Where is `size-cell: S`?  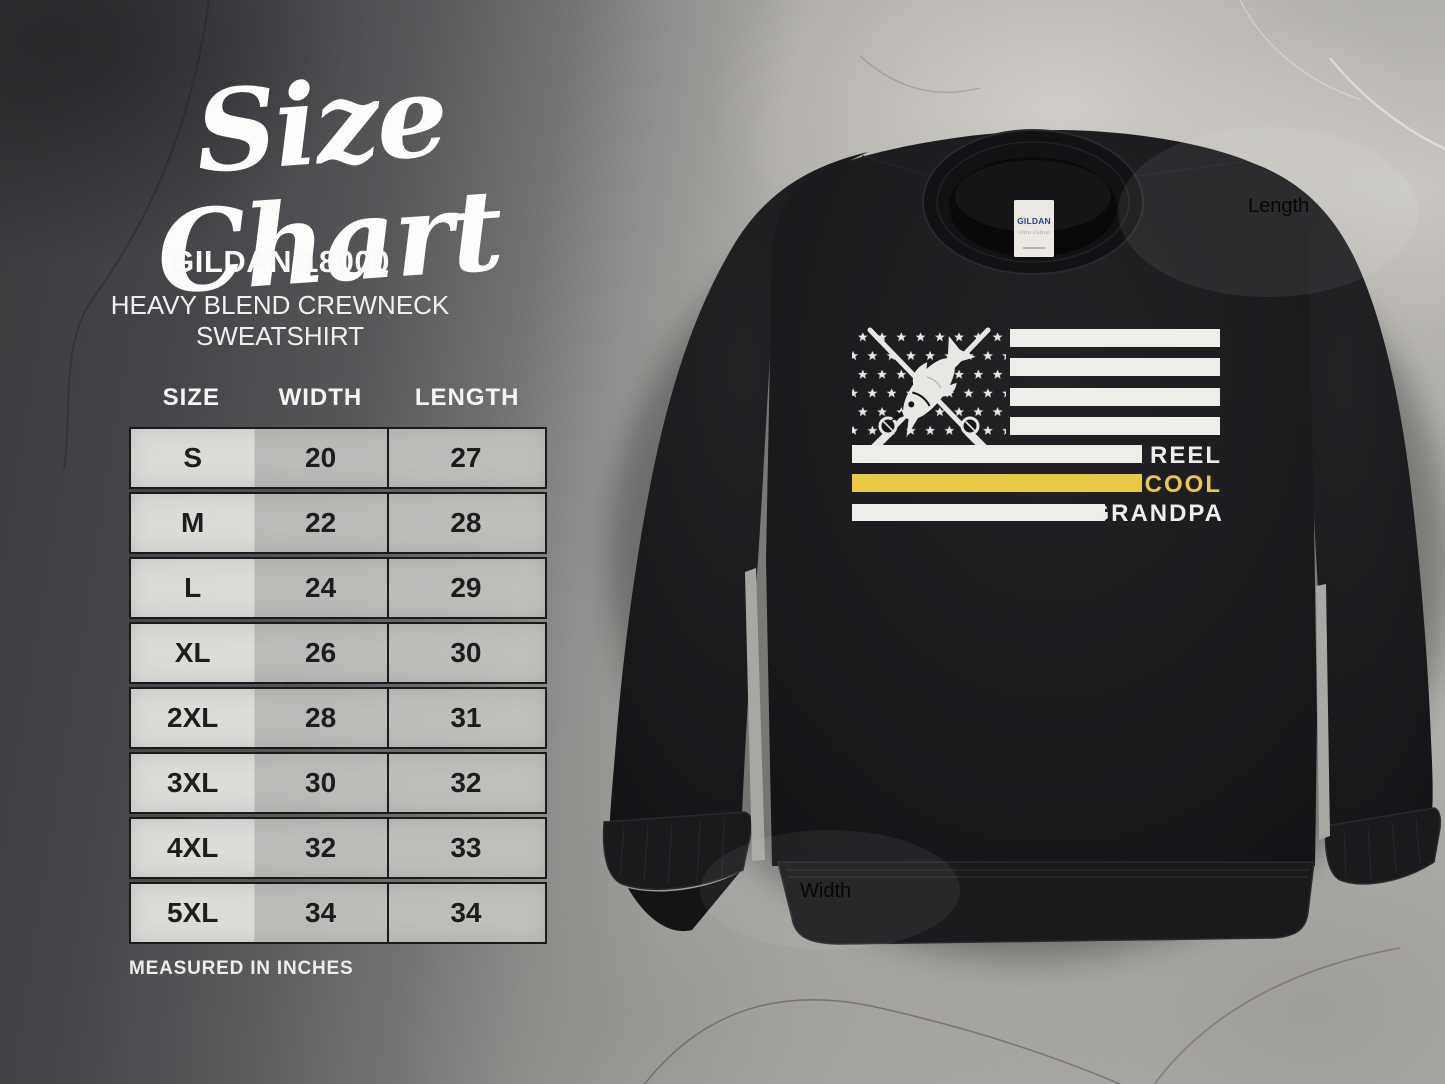 size-cell: S is located at coordinates (193, 457).